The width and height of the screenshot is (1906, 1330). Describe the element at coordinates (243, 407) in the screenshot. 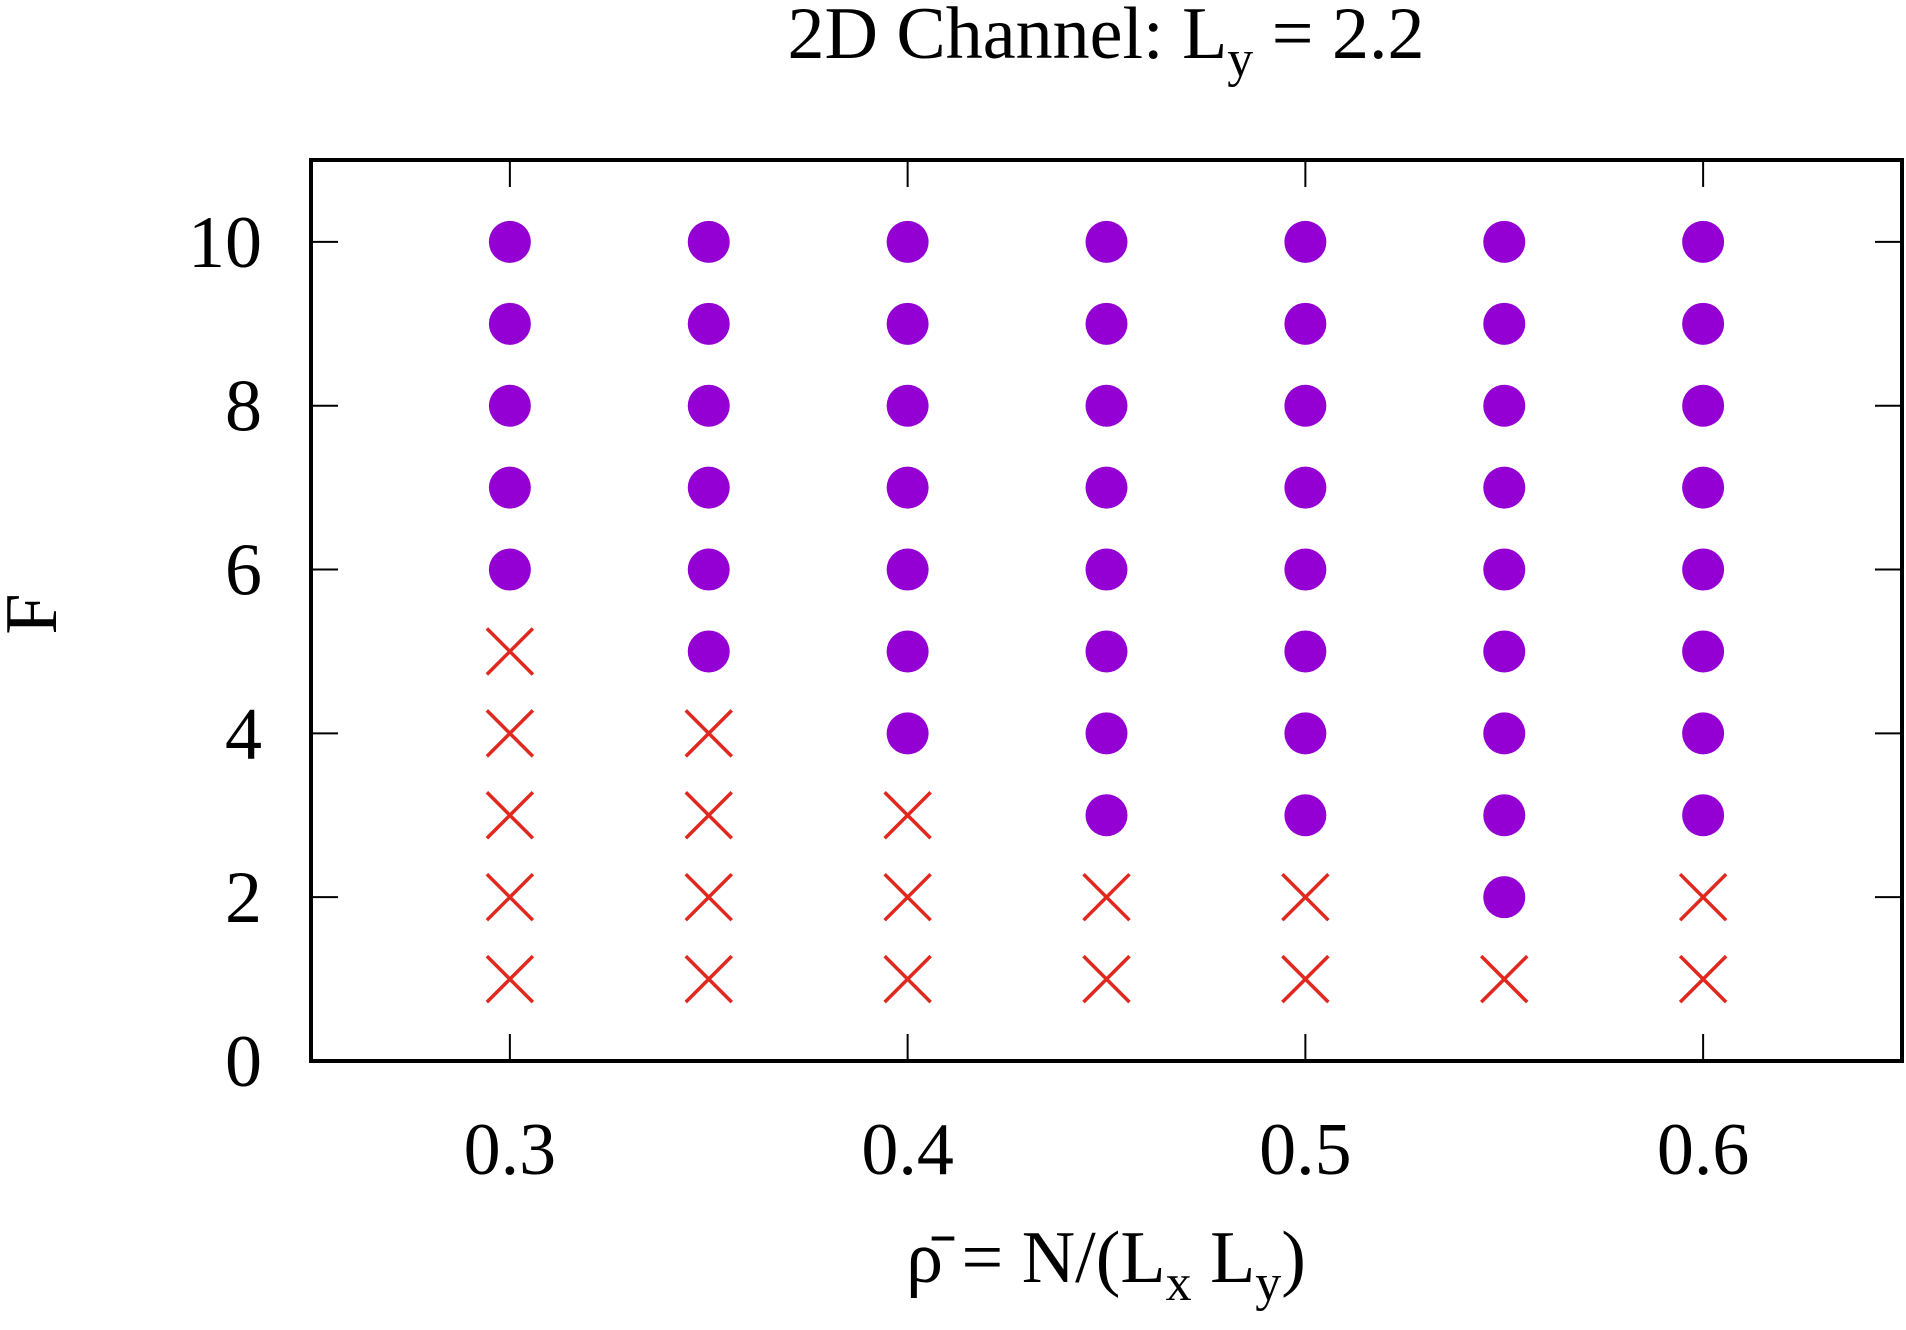

I see `y-tick-label: 8` at that location.